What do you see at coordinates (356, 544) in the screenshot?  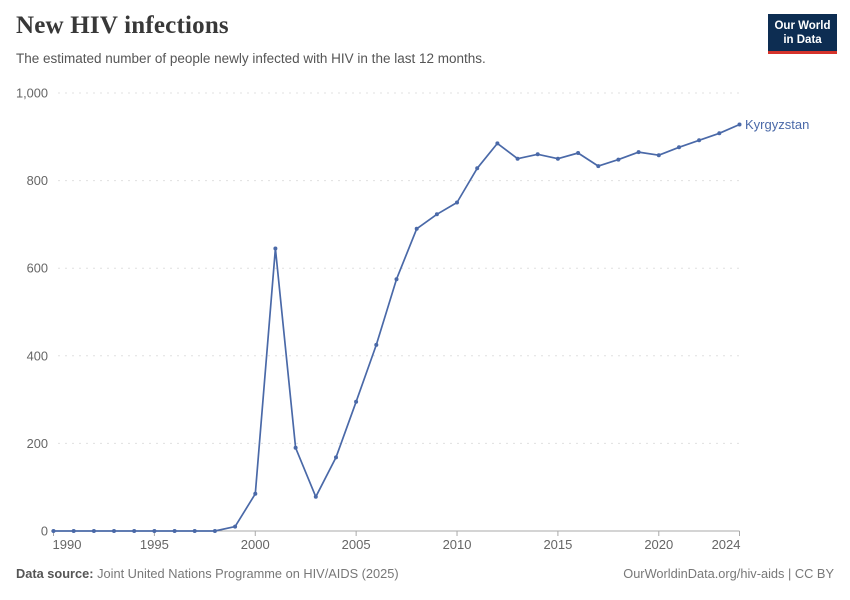 I see `x-axis-label: 2005` at bounding box center [356, 544].